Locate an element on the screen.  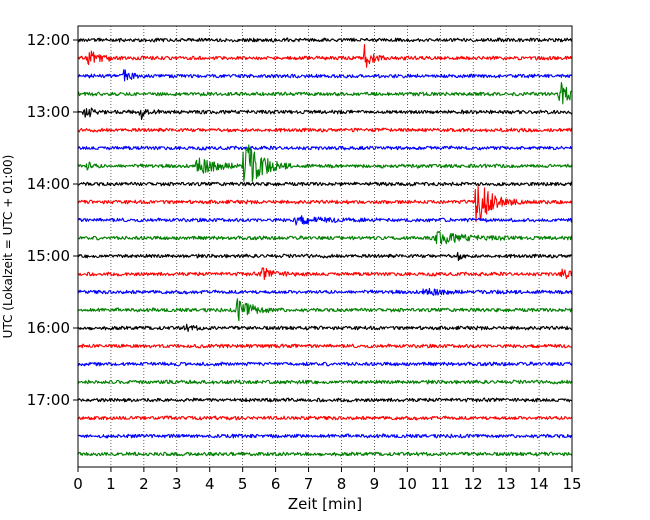
y-tick-label: 13:00 is located at coordinates (48, 112).